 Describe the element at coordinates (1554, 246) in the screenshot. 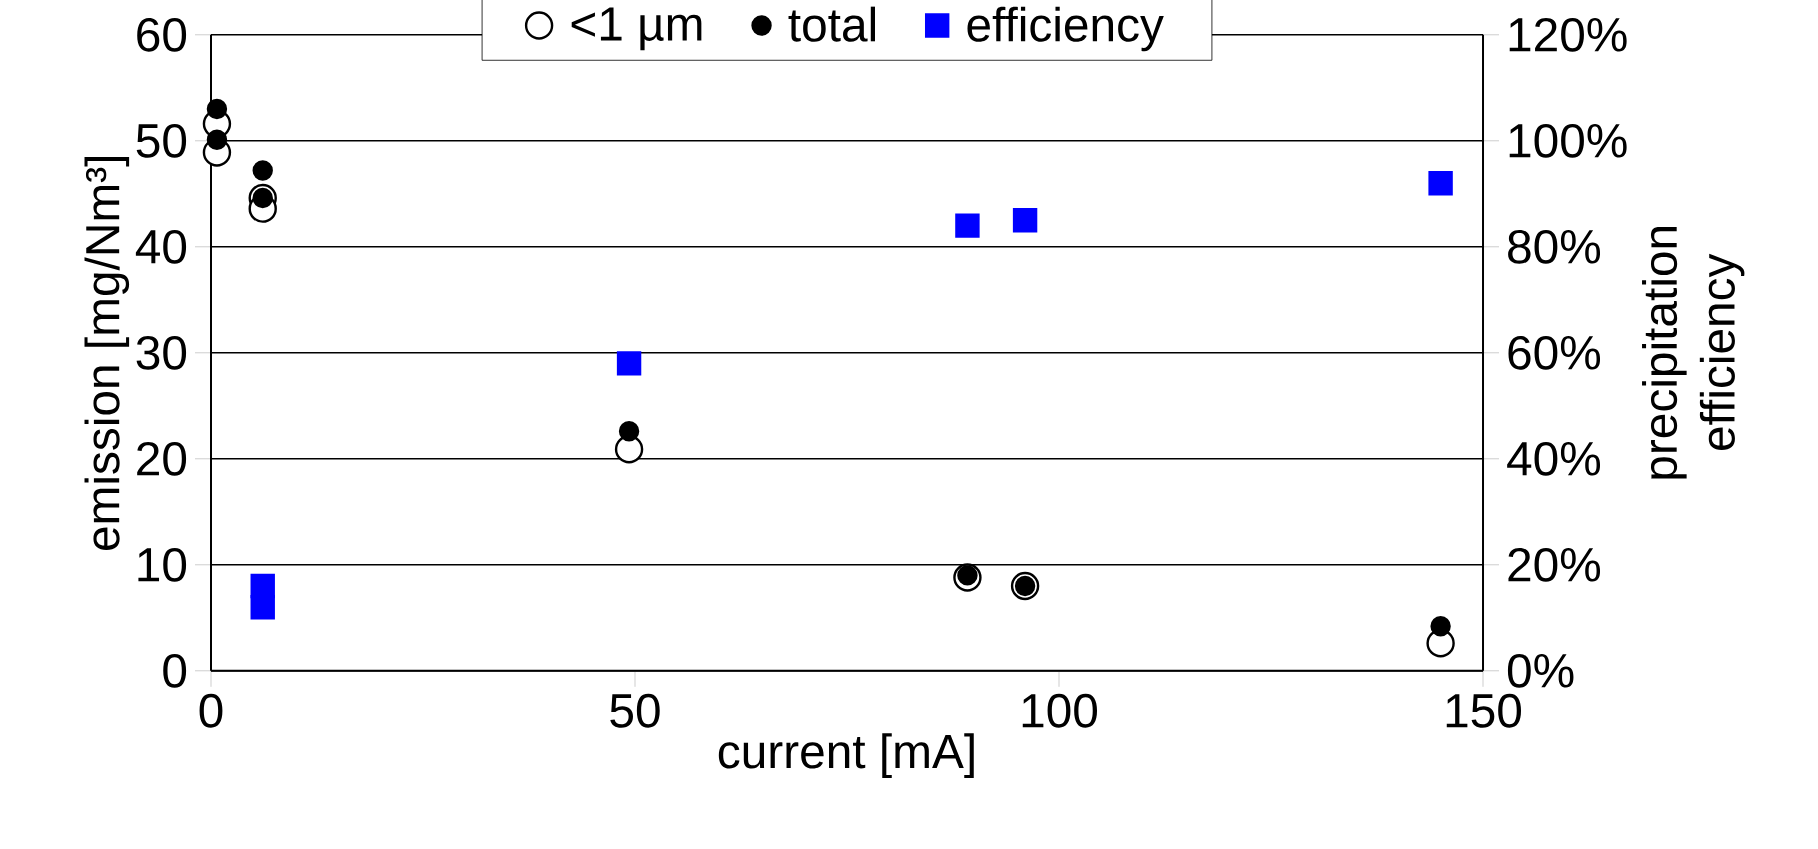

I see `y2-tick-label: 80%` at that location.